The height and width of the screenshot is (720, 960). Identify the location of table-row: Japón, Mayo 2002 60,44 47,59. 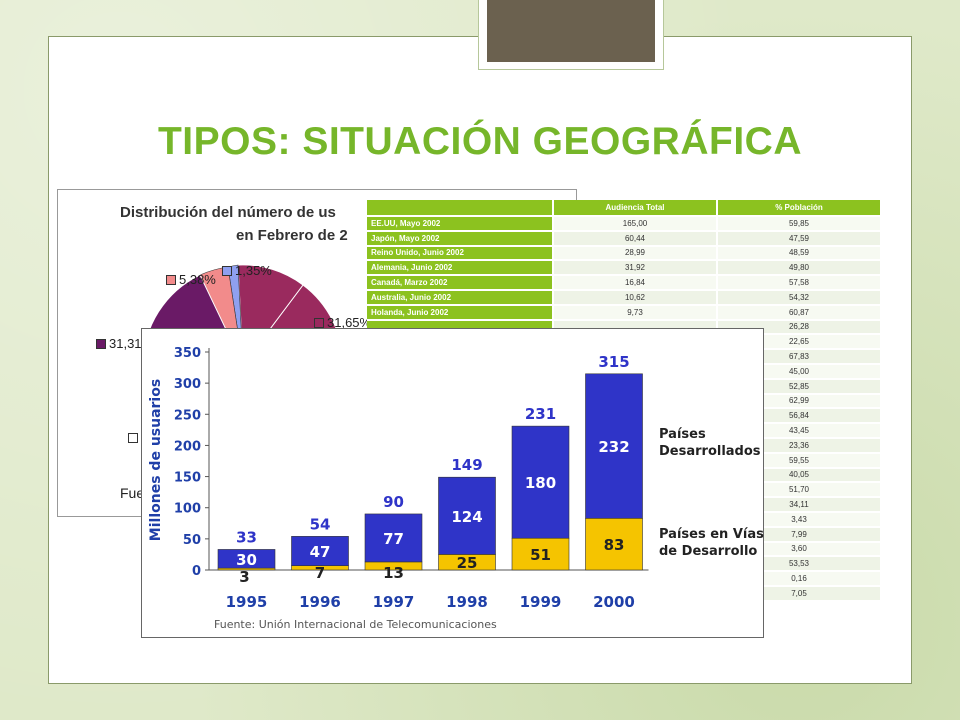
(624, 238).